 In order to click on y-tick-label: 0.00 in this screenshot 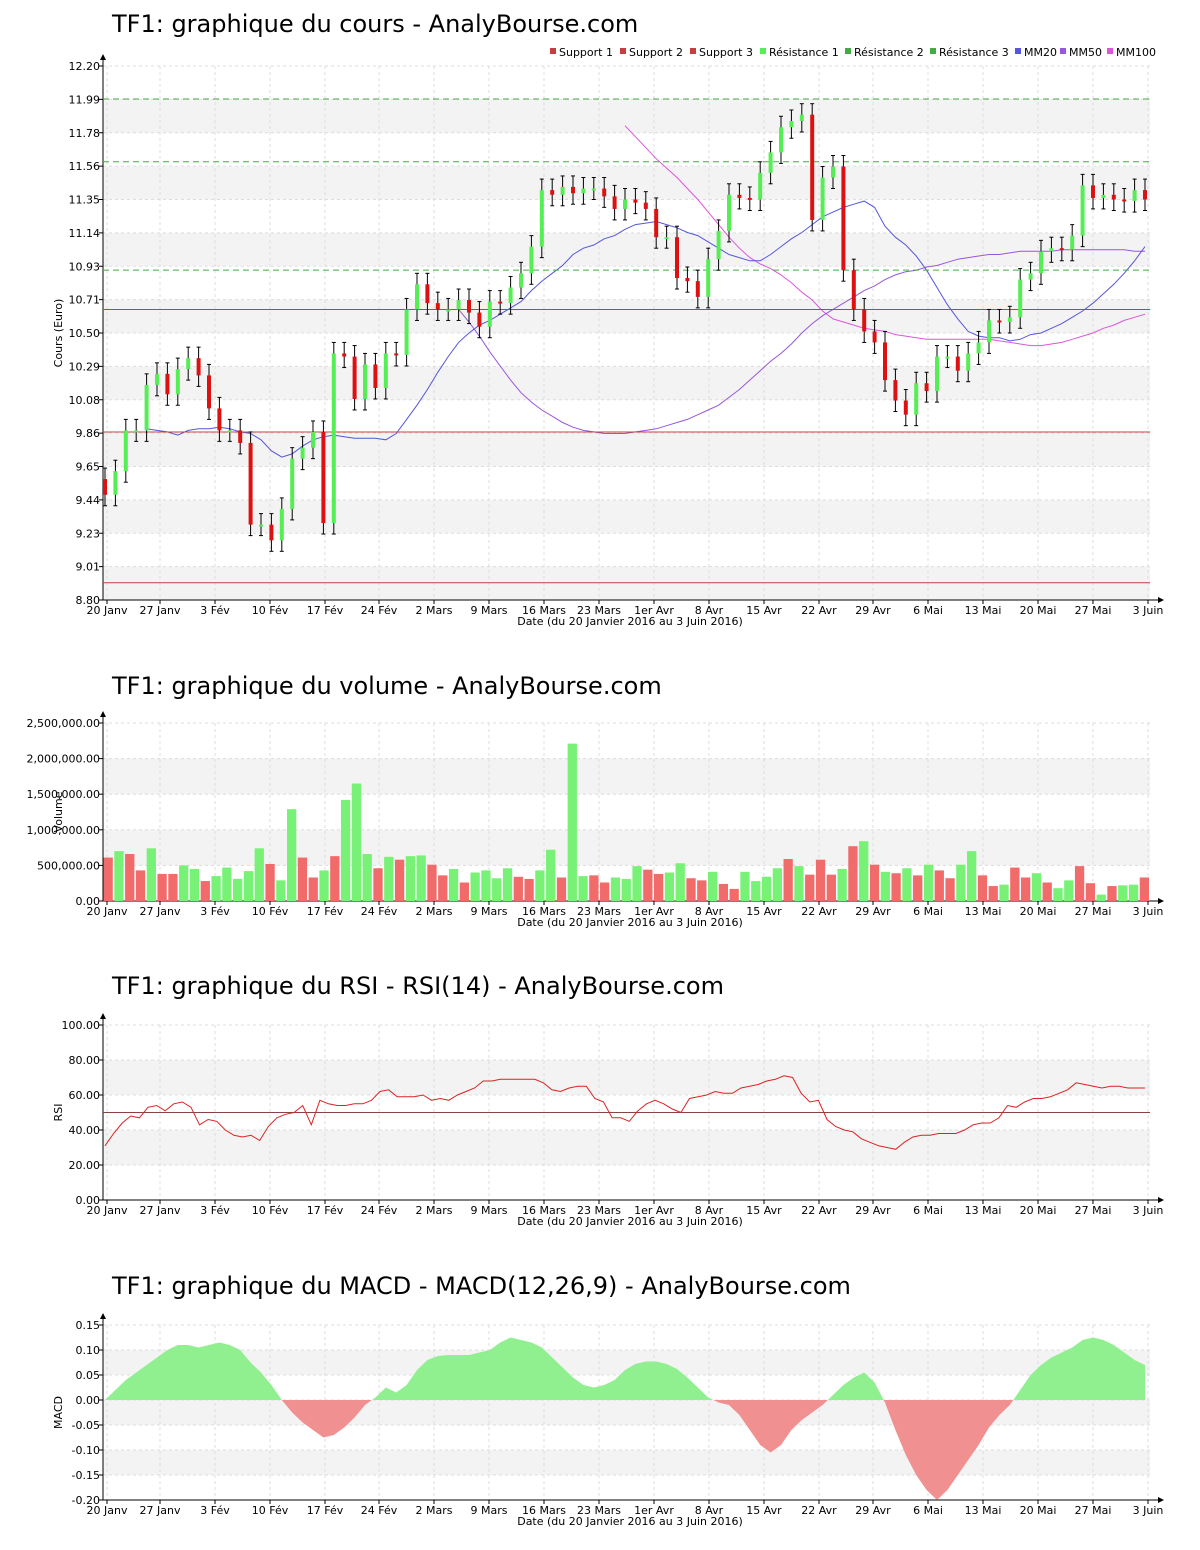, I will do `click(88, 1200)`.